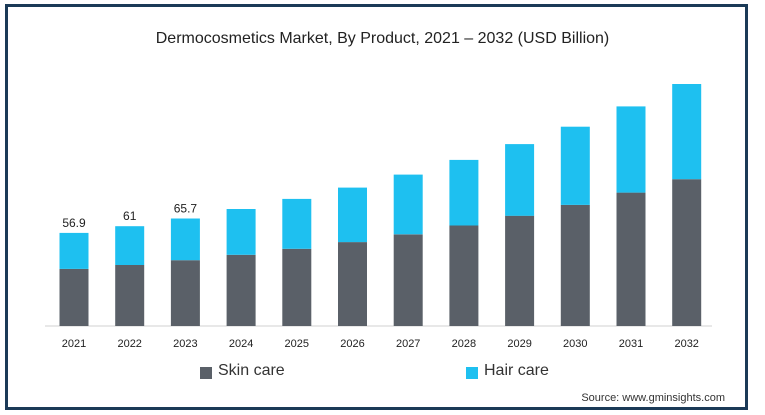 Image resolution: width=765 pixels, height=415 pixels. What do you see at coordinates (297, 344) in the screenshot?
I see `x-tick-label-2025: 2025` at bounding box center [297, 344].